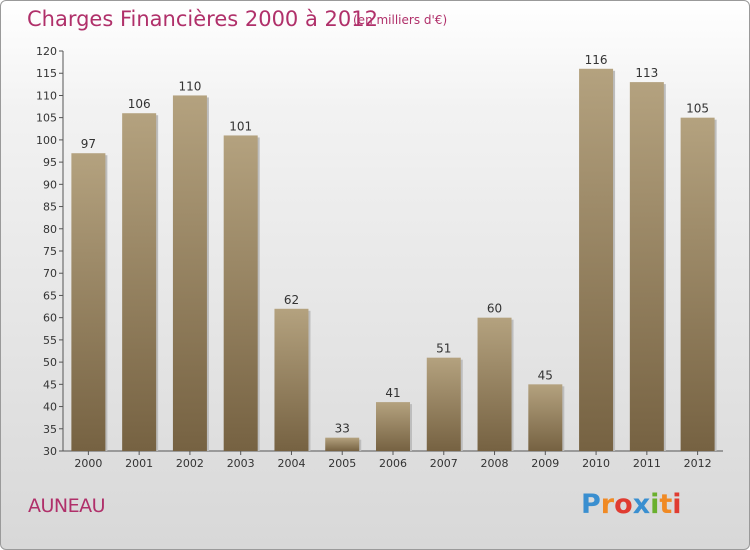 This screenshot has height=550, width=750. What do you see at coordinates (607, 504) in the screenshot?
I see `logo-letter: r` at bounding box center [607, 504].